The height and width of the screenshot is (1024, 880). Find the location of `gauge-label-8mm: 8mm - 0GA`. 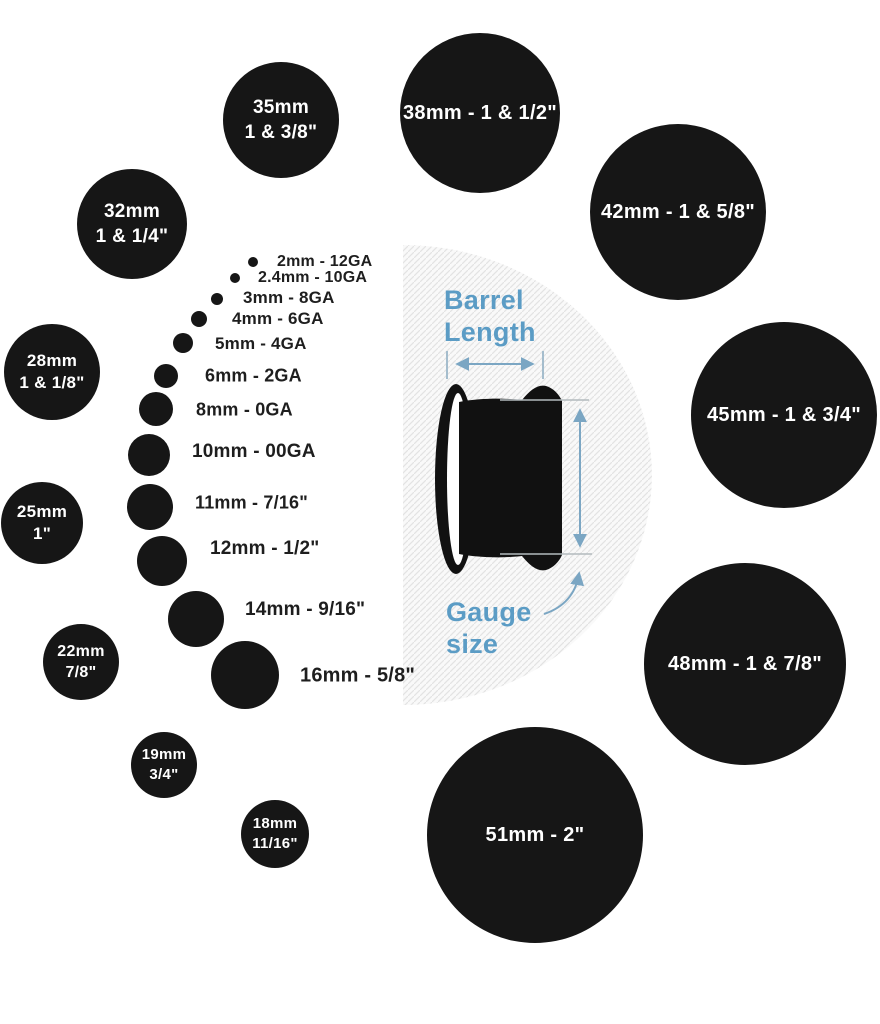

gauge-label-8mm: 8mm - 0GA is located at coordinates (244, 409).